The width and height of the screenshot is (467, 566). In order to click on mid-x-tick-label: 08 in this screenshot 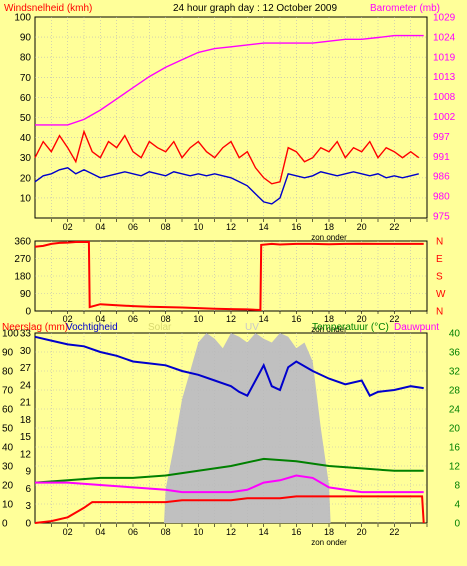, I will do `click(166, 319)`.